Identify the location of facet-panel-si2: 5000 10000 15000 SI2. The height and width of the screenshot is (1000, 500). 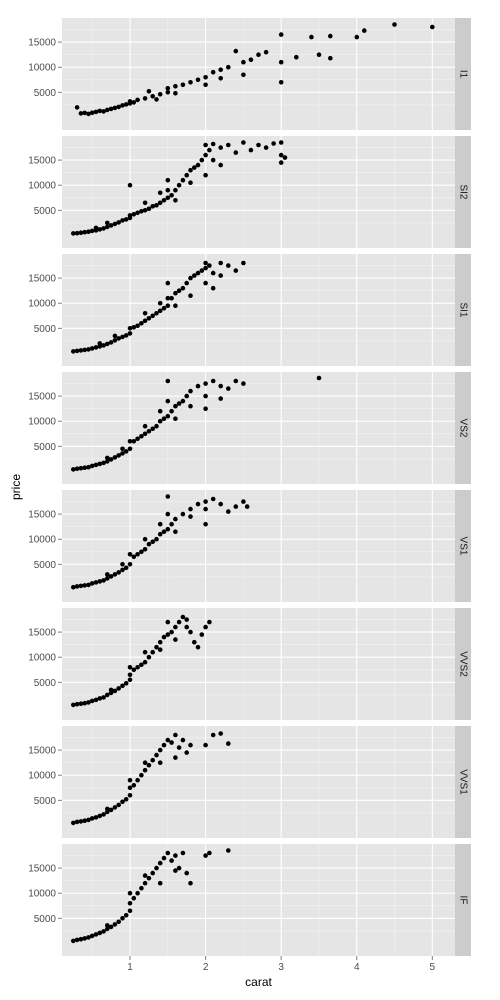
(249, 192).